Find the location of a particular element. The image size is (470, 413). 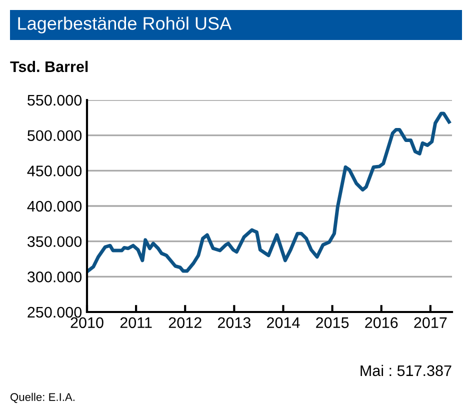

x-tick-label: 2010 is located at coordinates (87, 322).